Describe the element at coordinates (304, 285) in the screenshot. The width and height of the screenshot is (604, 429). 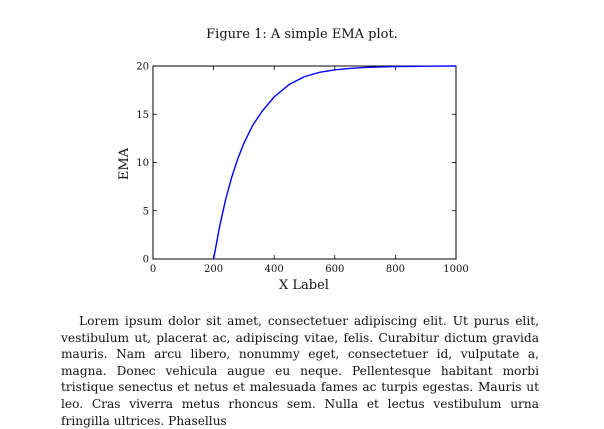
I see `x-axis-label: X Label` at that location.